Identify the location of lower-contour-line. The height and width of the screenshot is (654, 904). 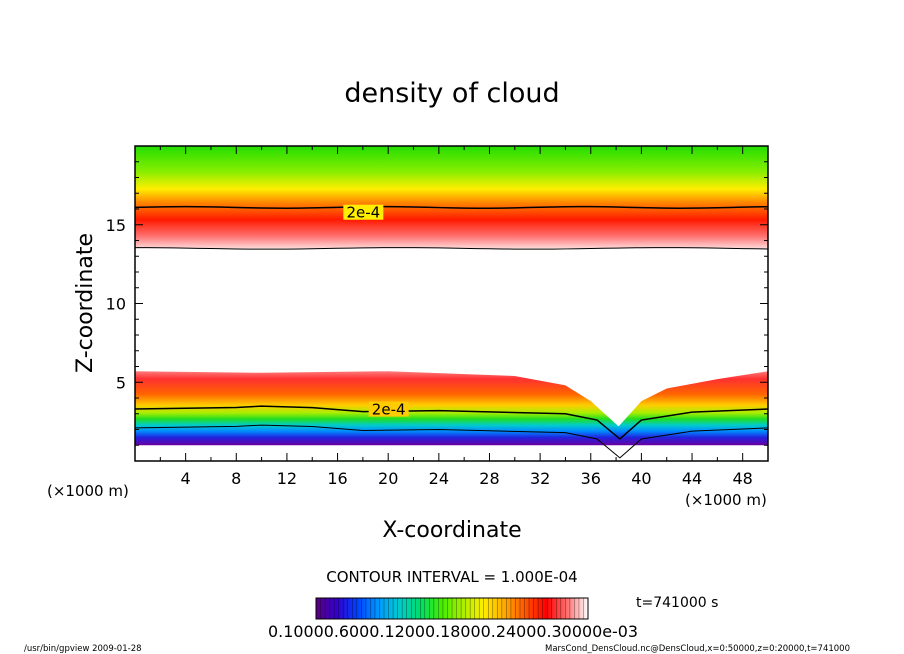
(451, 422).